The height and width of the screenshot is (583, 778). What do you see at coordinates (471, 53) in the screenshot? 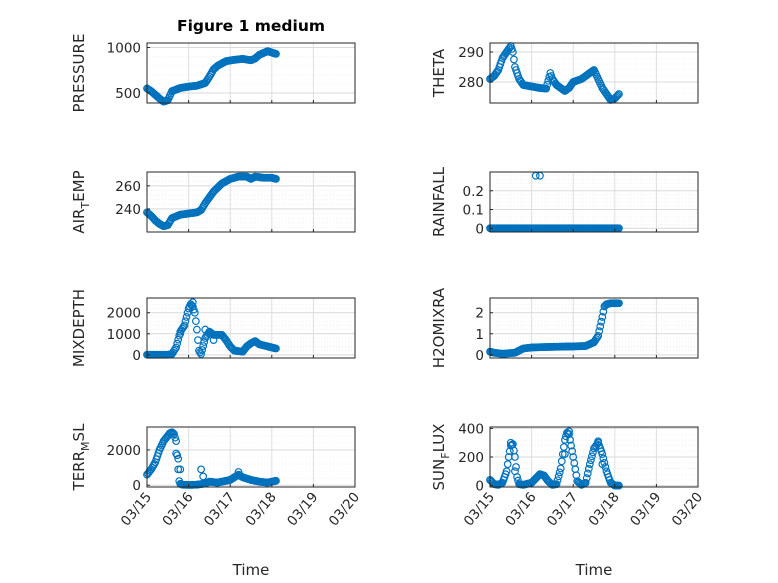
I see `y-tick-label: 290` at bounding box center [471, 53].